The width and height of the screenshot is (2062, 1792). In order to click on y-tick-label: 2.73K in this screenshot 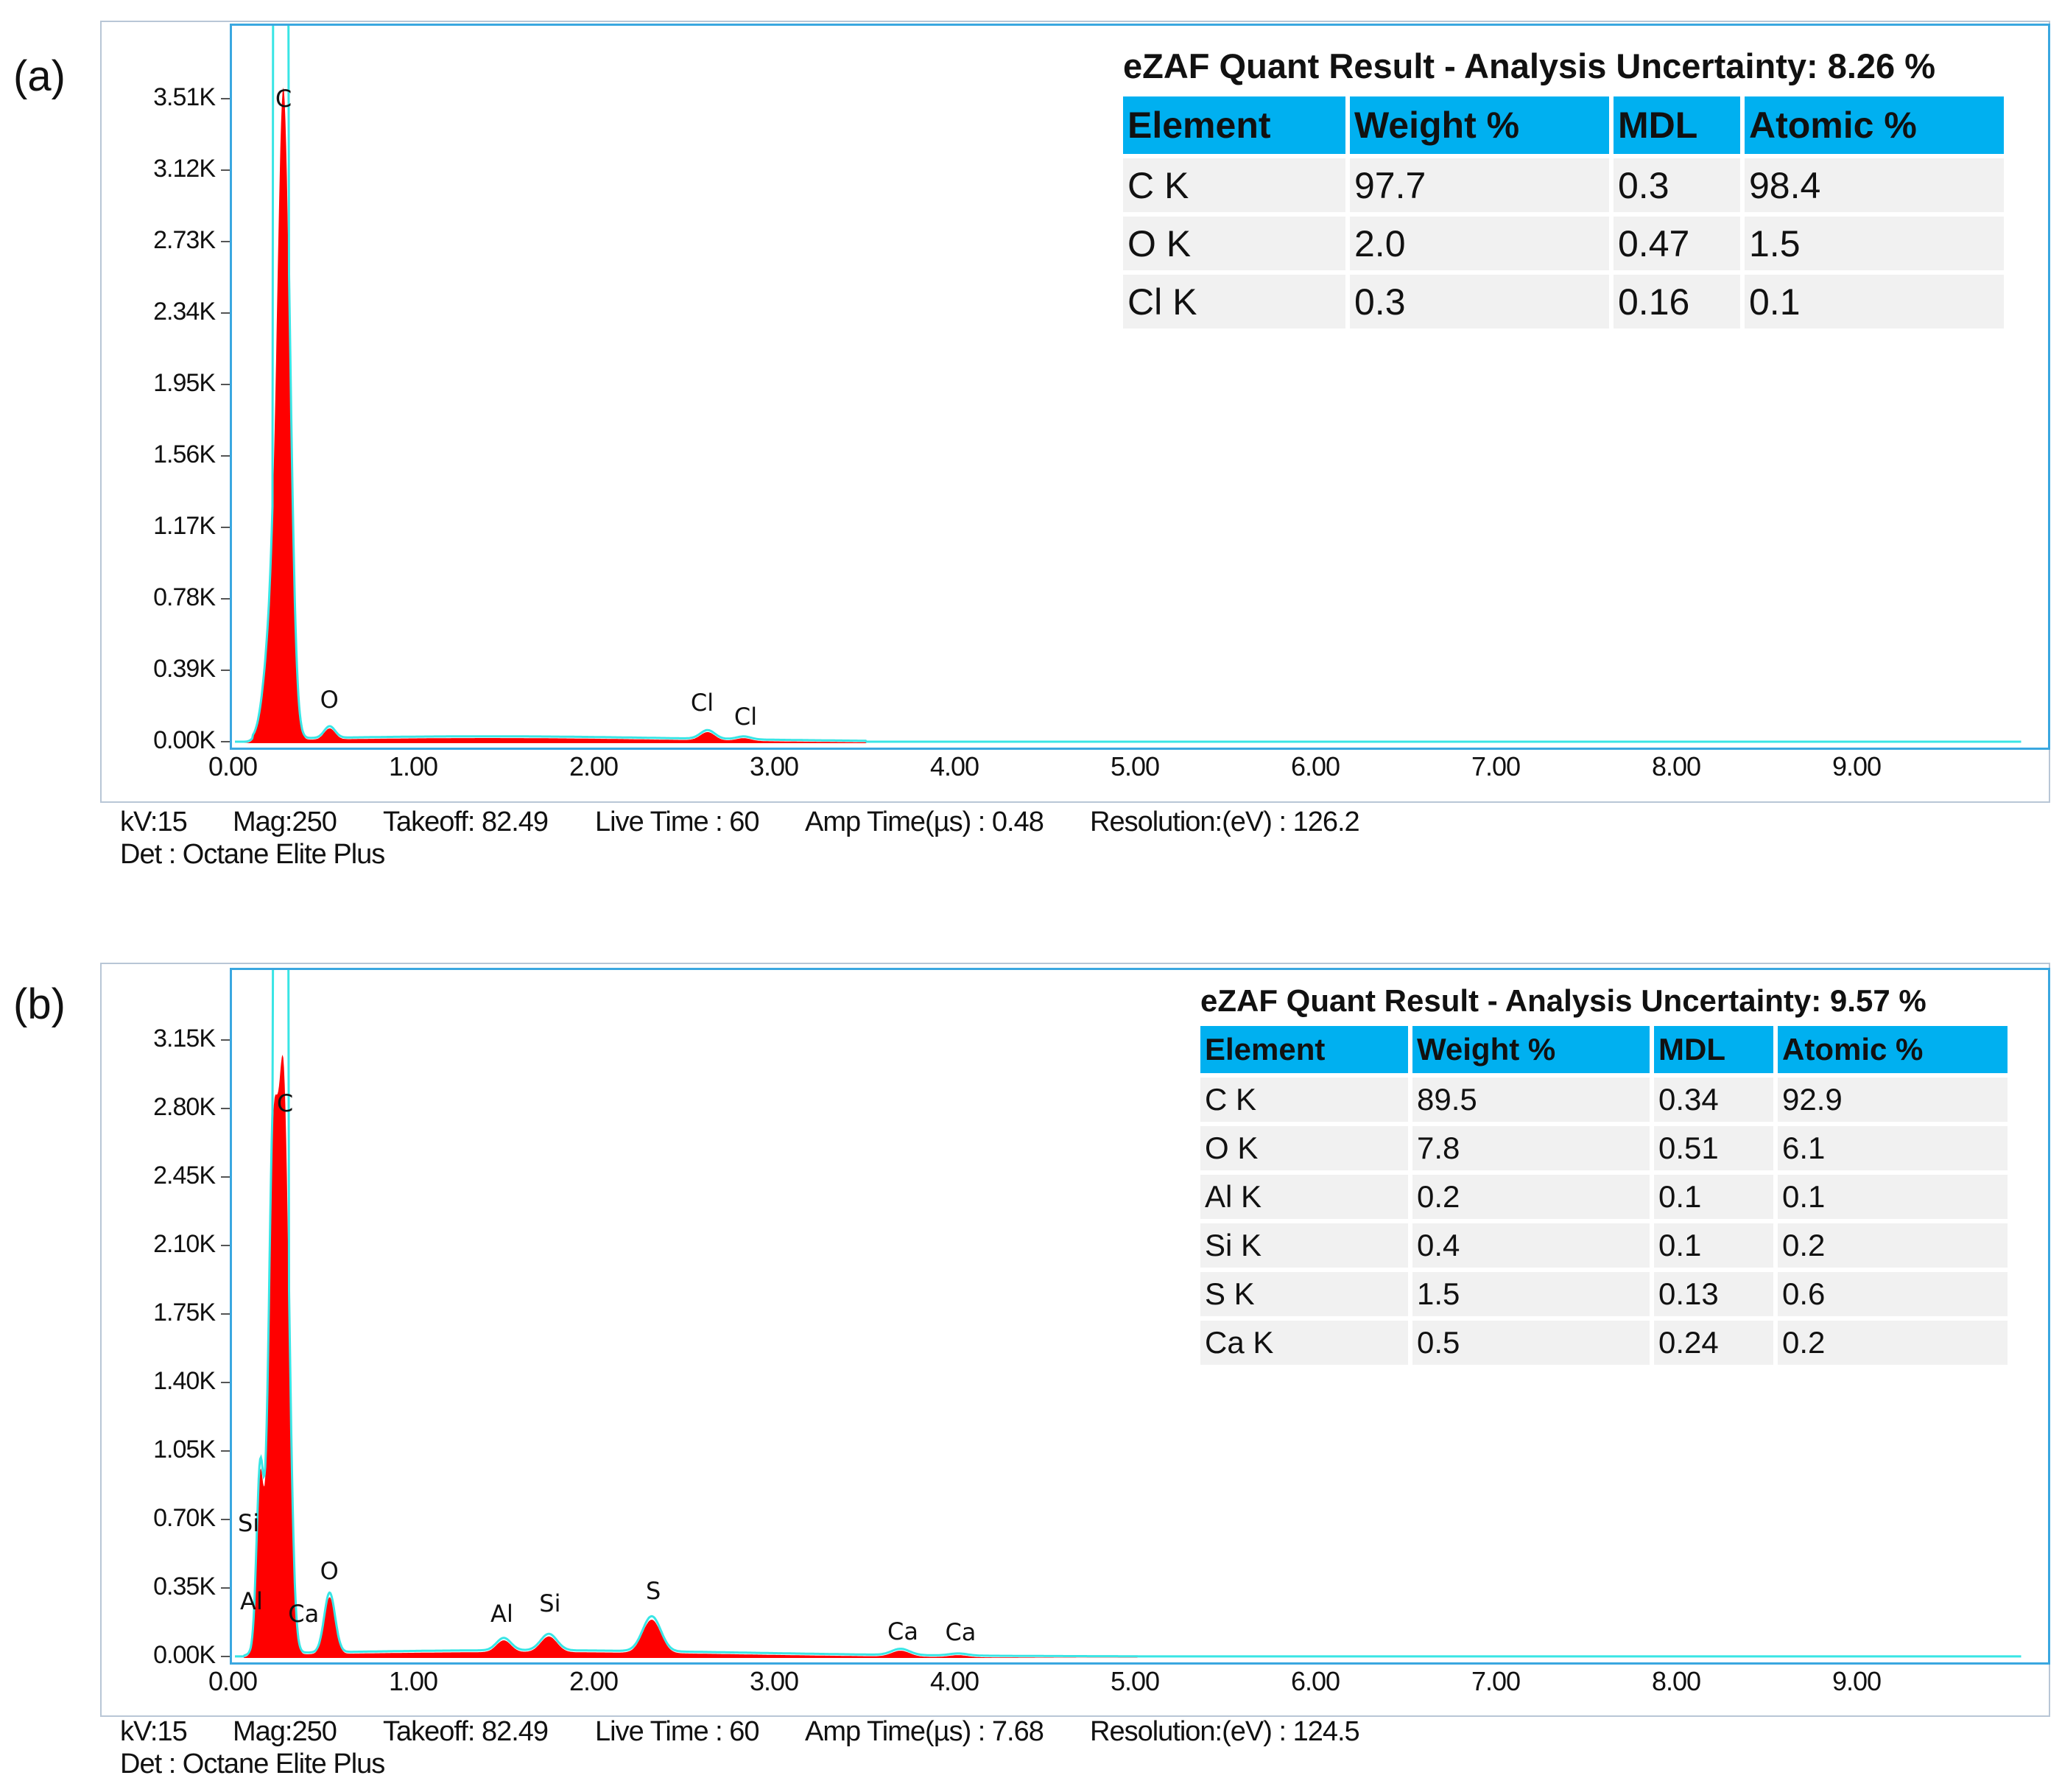, I will do `click(184, 240)`.